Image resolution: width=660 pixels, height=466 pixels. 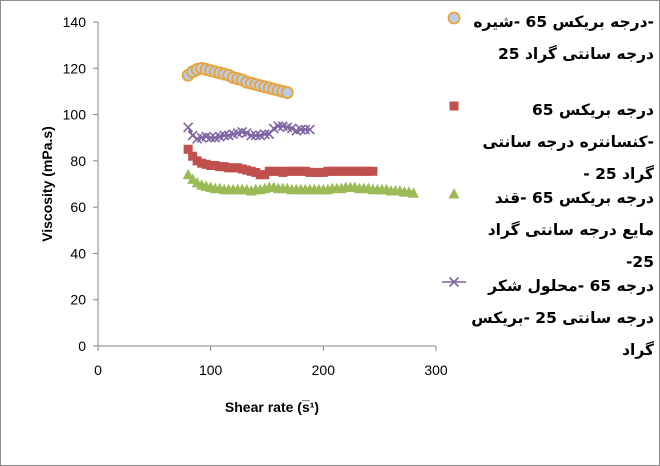 What do you see at coordinates (563, 38) in the screenshot?
I see `legend-label: -درجه بریکس 65 -شیره درجه سانتی گراد 25` at bounding box center [563, 38].